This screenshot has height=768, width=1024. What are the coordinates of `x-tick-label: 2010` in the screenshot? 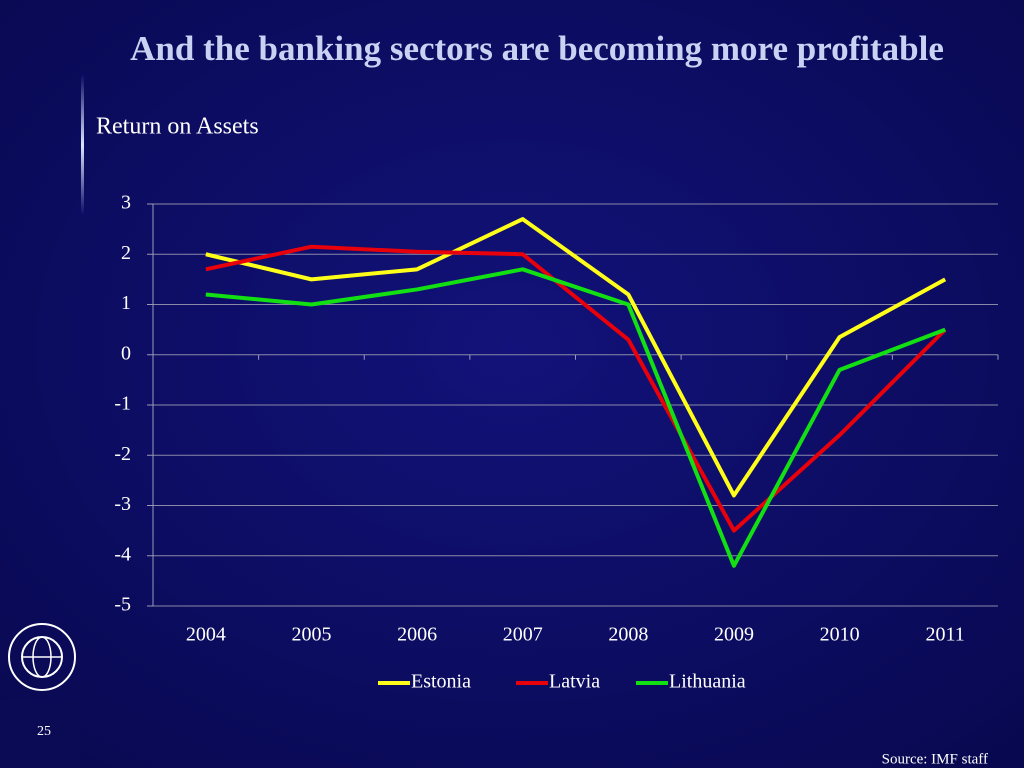 It's located at (840, 635).